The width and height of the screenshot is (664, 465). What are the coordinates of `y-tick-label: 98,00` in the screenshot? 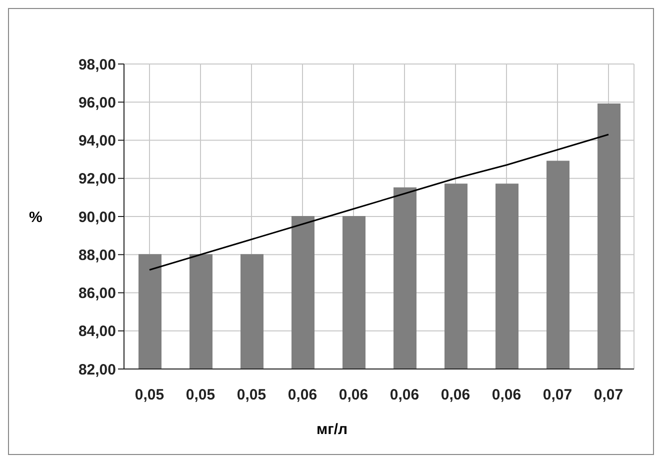 It's located at (97, 65).